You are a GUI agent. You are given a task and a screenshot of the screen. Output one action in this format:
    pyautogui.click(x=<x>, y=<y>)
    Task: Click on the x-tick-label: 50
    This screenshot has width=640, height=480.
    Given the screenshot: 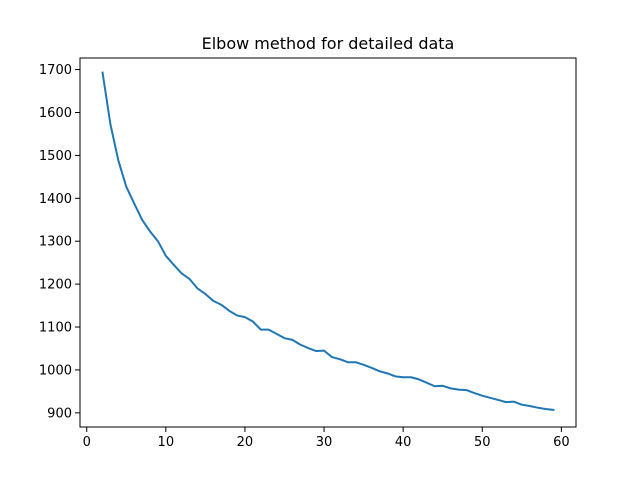 What is the action you would take?
    pyautogui.click(x=482, y=442)
    